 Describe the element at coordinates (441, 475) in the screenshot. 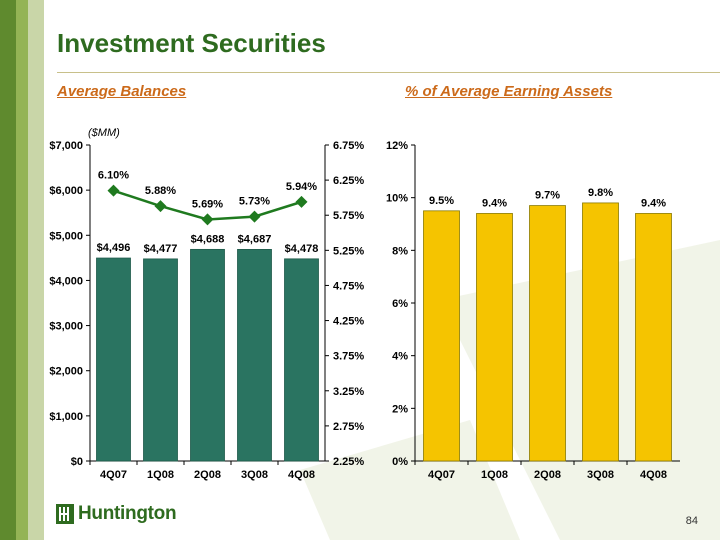

I see `pct-x-tick-label: 4Q07` at that location.